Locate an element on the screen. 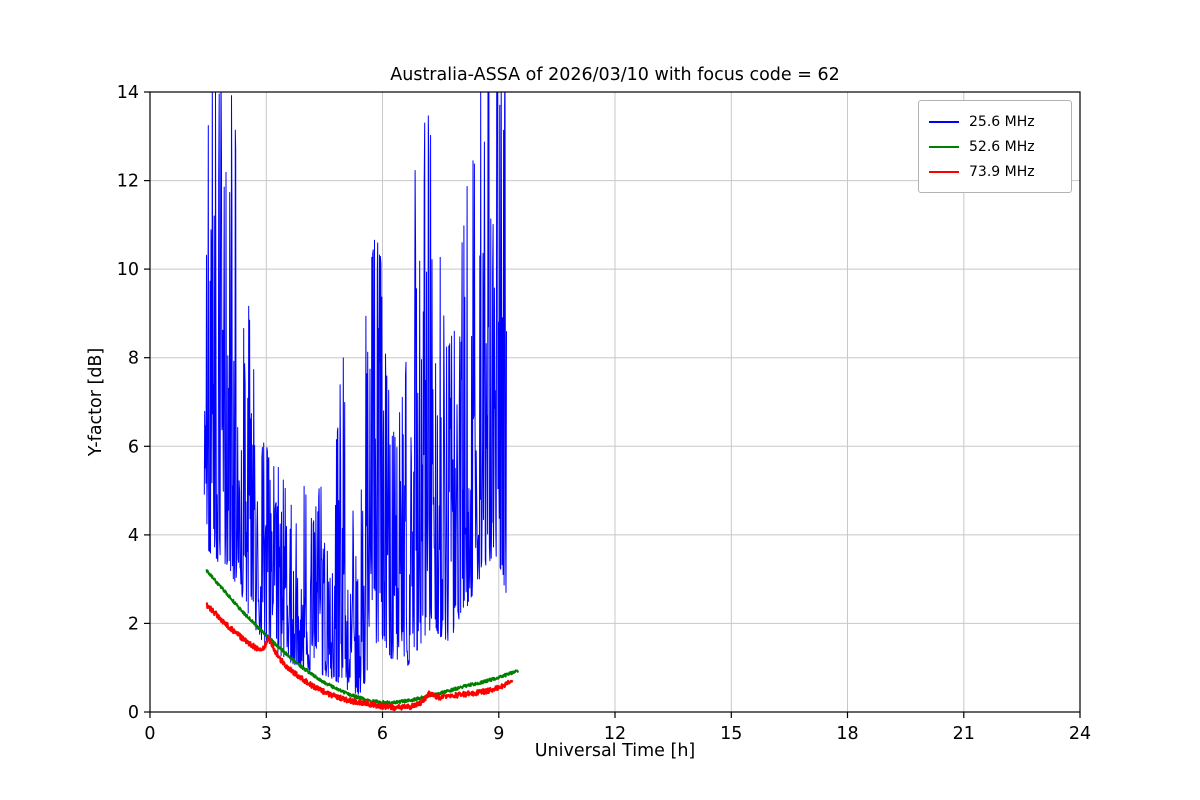 The height and width of the screenshot is (800, 1200). y-tick-label: 8 is located at coordinates (133, 359).